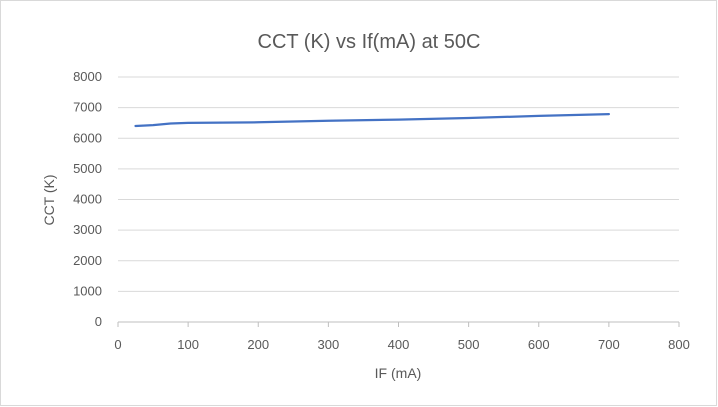 Image resolution: width=718 pixels, height=407 pixels. Describe the element at coordinates (329, 344) in the screenshot. I see `x-tick-label: 300` at that location.